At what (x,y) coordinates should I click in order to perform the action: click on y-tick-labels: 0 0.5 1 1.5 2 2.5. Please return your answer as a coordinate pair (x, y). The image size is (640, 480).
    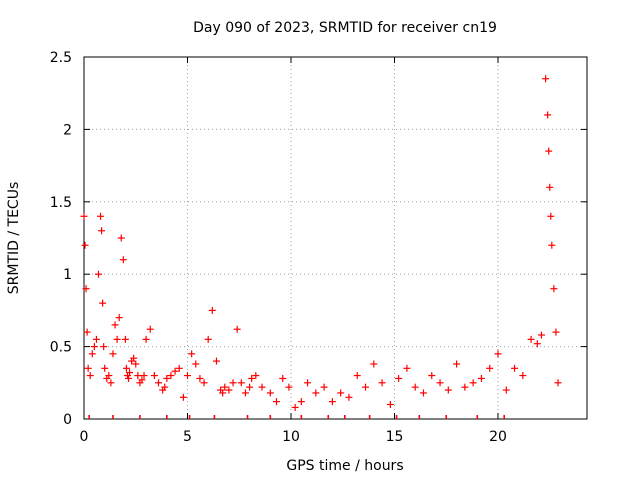
    Looking at the image, I should click on (61, 239).